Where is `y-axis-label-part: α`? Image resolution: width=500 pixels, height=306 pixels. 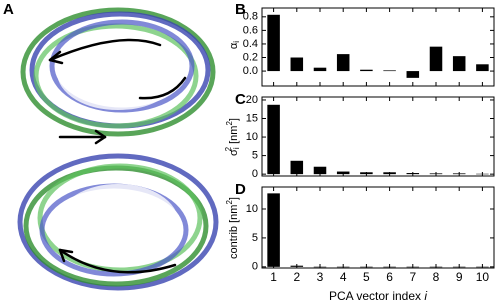
y-axis-label-part: α is located at coordinates (234, 45).